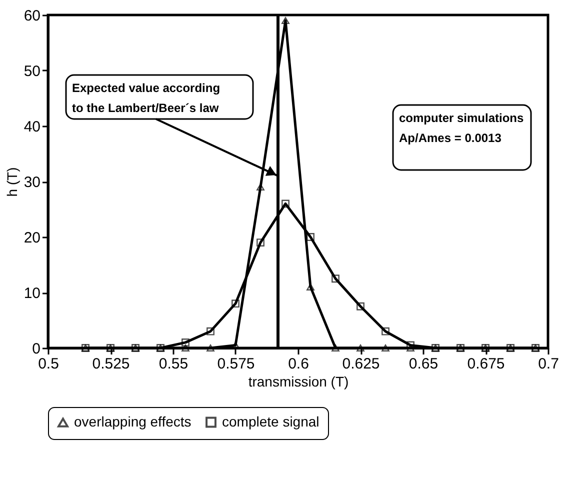 The width and height of the screenshot is (578, 483). Describe the element at coordinates (133, 422) in the screenshot. I see `legend-label: overlapping effects` at that location.